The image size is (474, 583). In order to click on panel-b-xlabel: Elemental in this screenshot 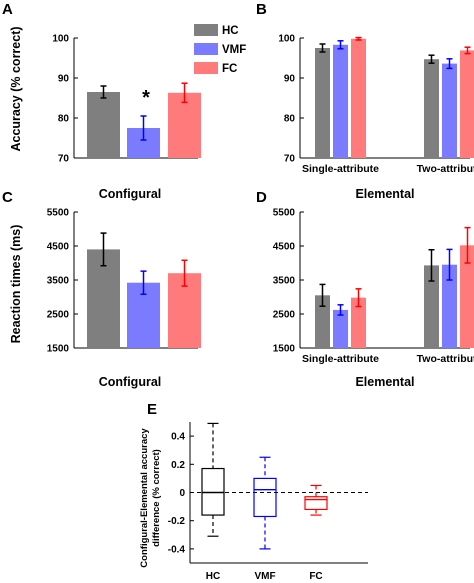, I will do `click(384, 194)`.